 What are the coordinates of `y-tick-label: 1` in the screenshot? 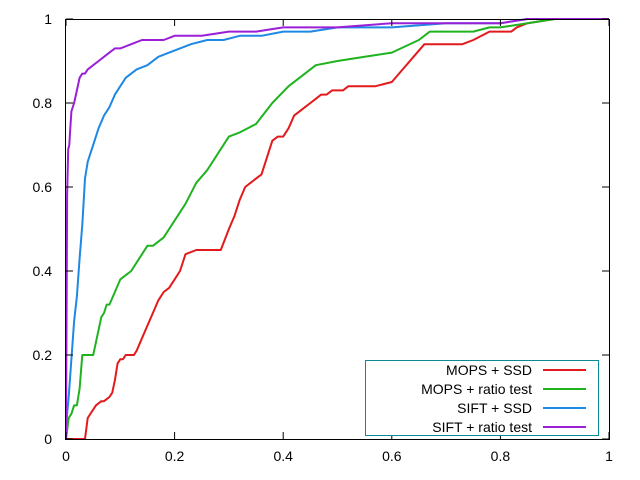 It's located at (48, 19).